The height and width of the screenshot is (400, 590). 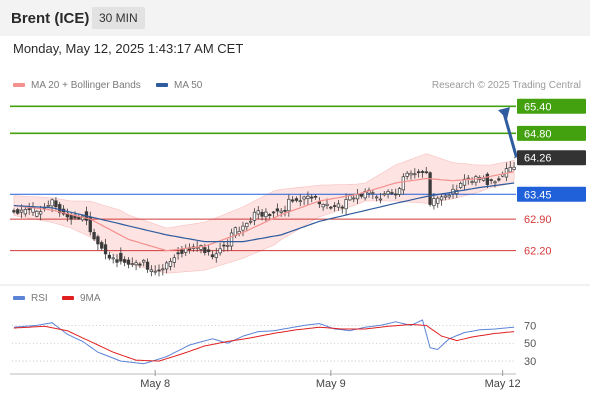 What do you see at coordinates (530, 326) in the screenshot?
I see `rsi-tick-label: 70` at bounding box center [530, 326].